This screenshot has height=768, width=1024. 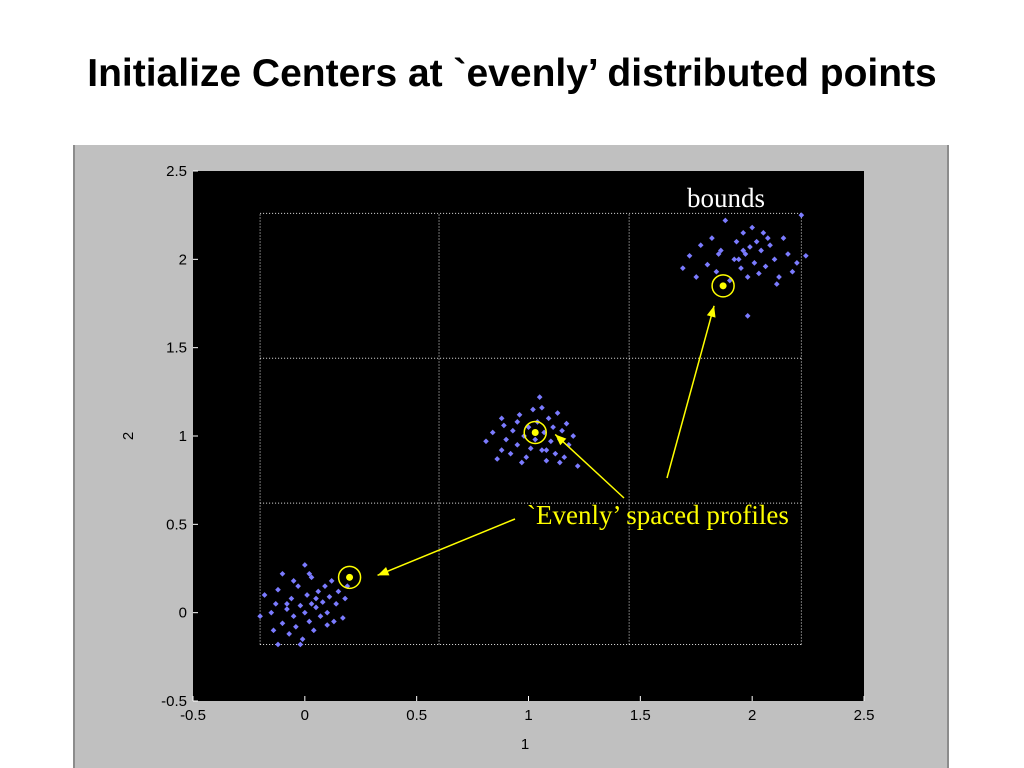 I want to click on y-tick-label: -0.5, so click(x=174, y=701).